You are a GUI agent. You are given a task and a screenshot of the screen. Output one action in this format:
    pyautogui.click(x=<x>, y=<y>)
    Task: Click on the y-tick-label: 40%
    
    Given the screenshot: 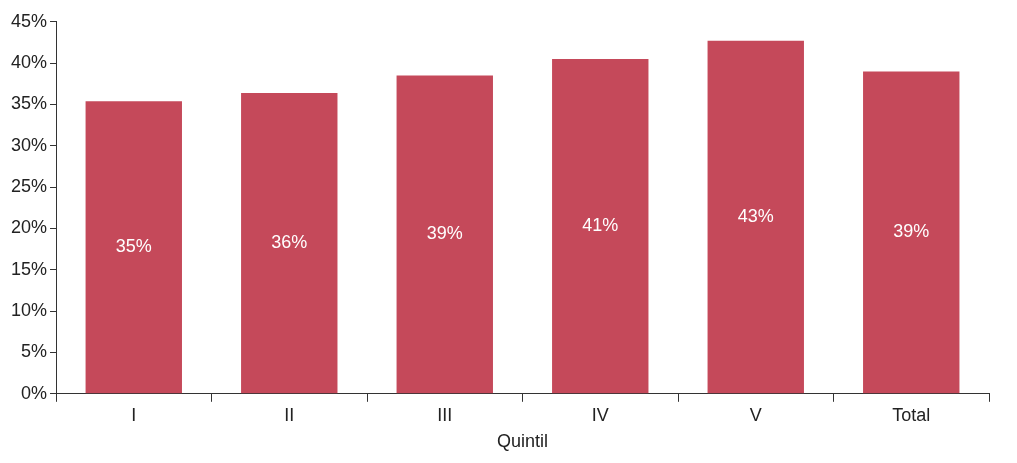 What is the action you would take?
    pyautogui.click(x=29, y=62)
    